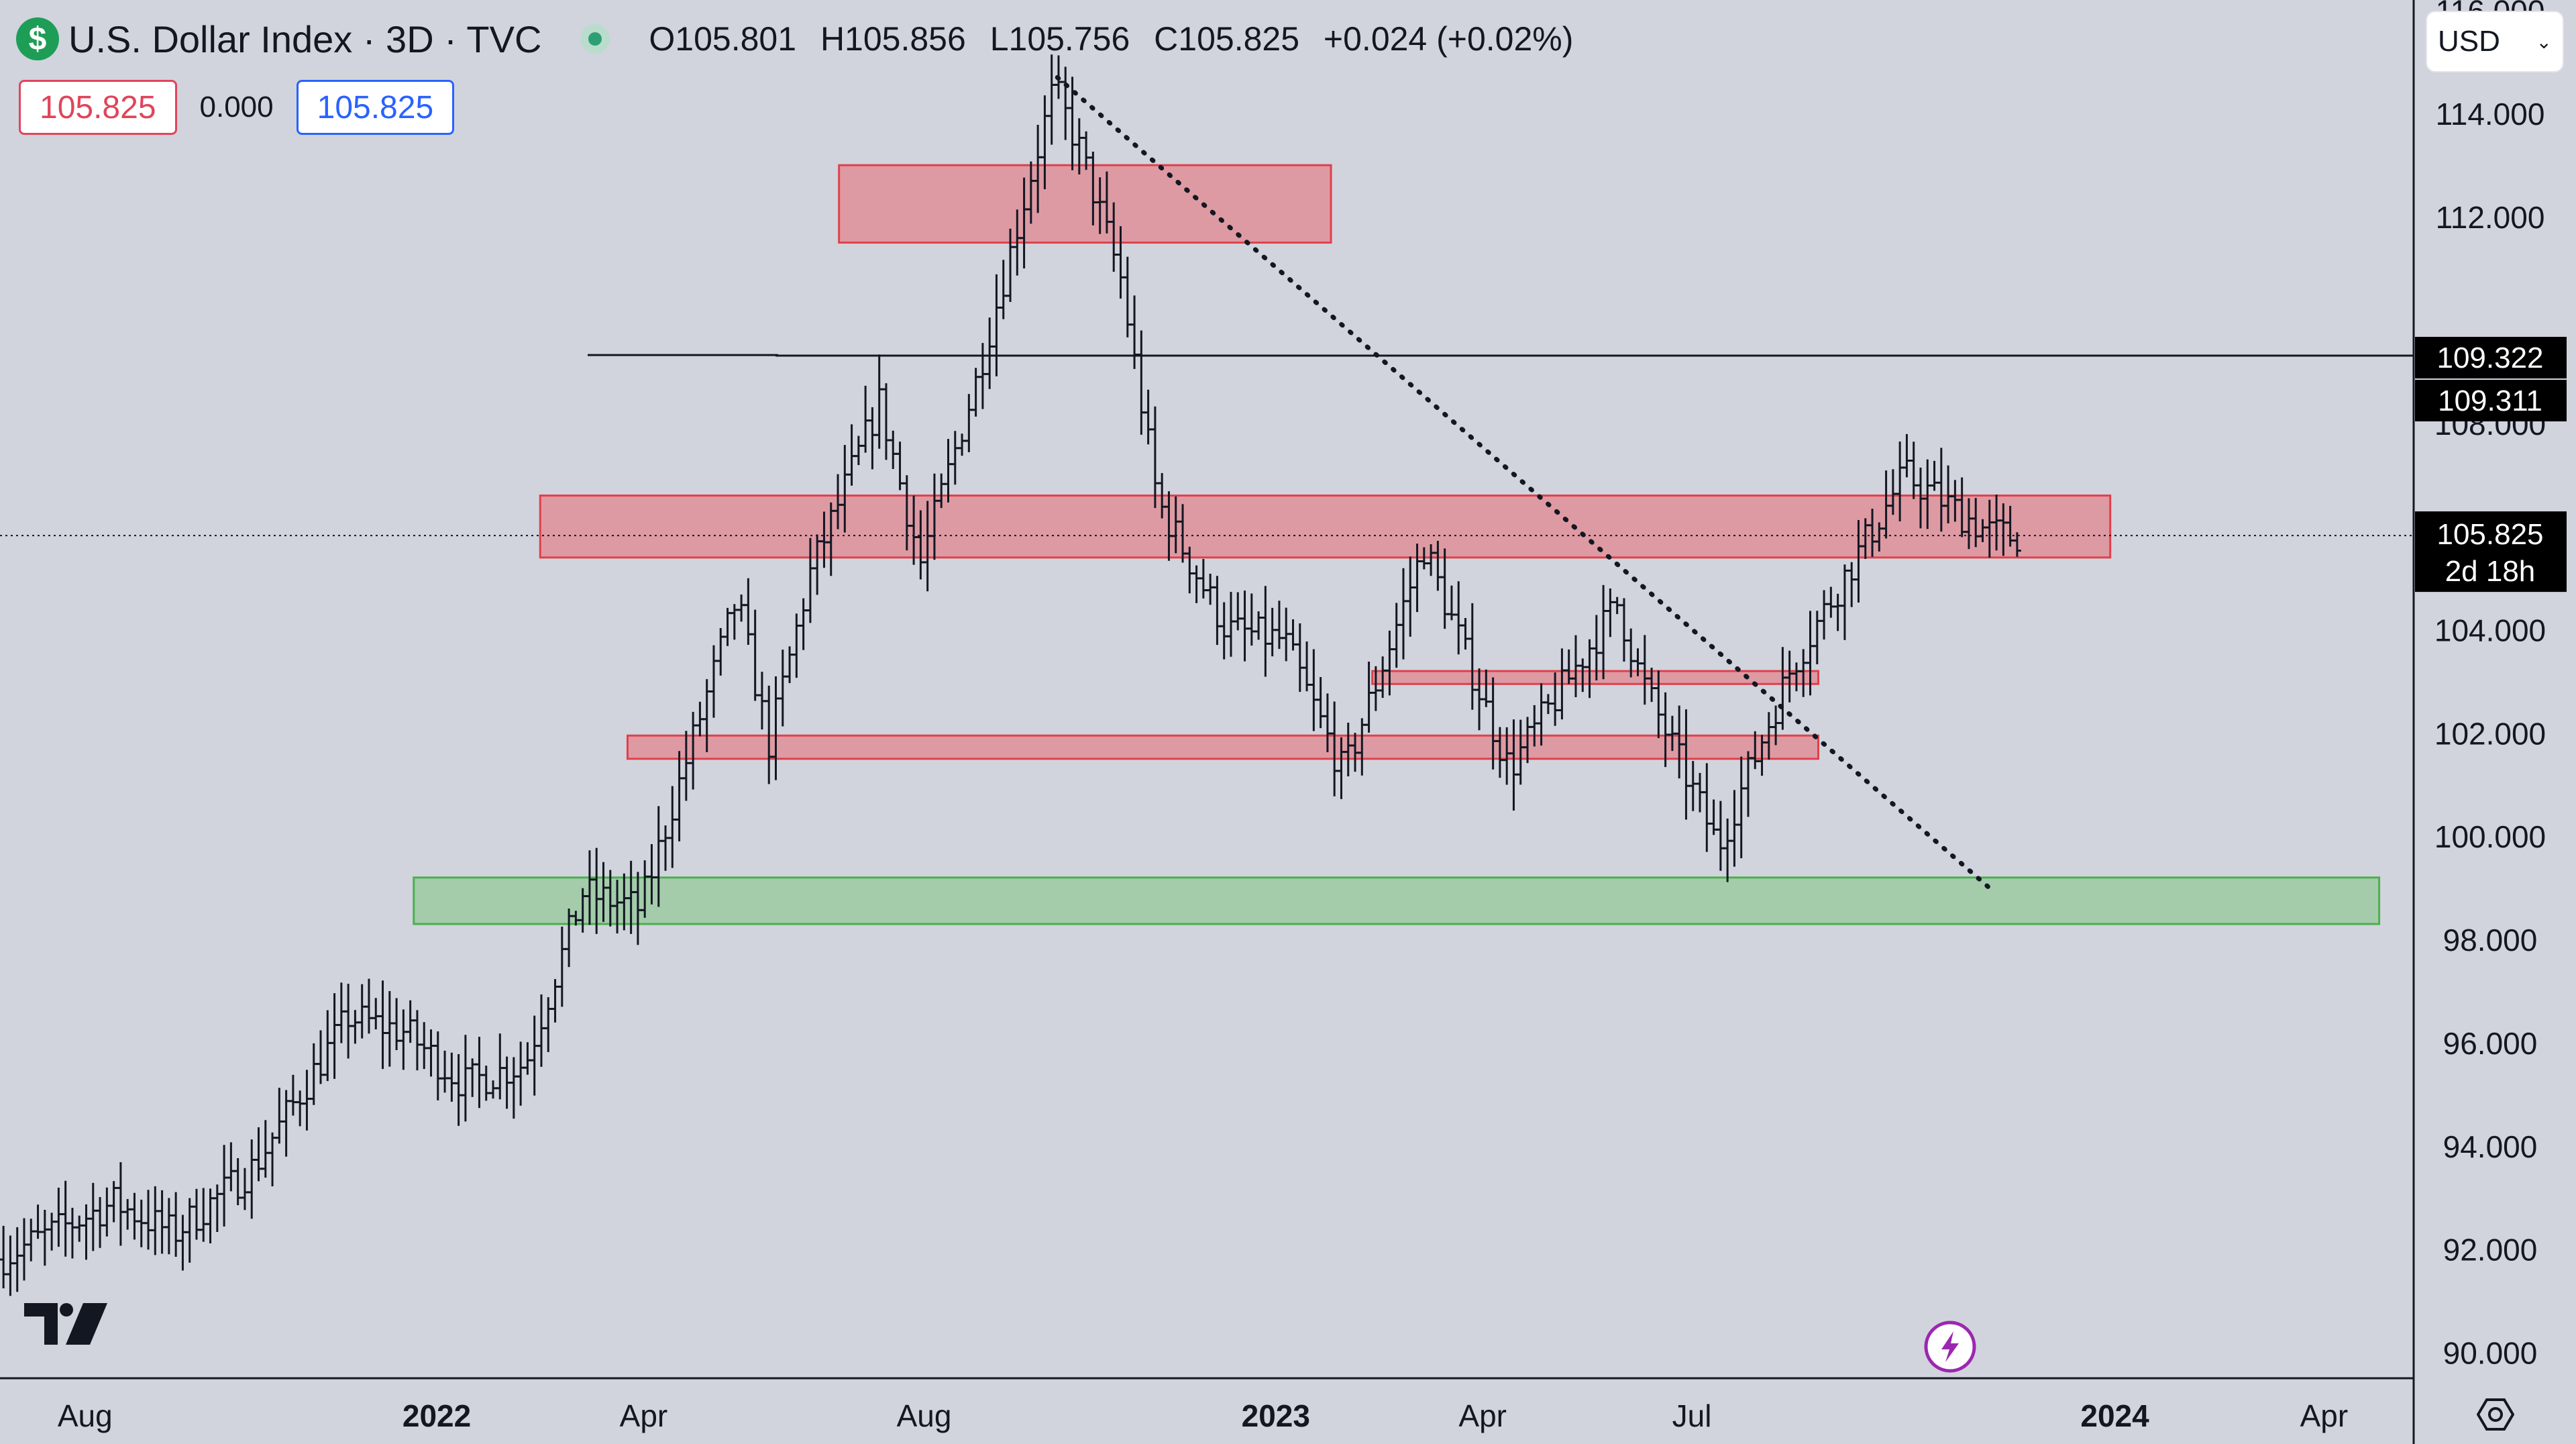 This screenshot has width=2576, height=1444. I want to click on support-zone, so click(1397, 900).